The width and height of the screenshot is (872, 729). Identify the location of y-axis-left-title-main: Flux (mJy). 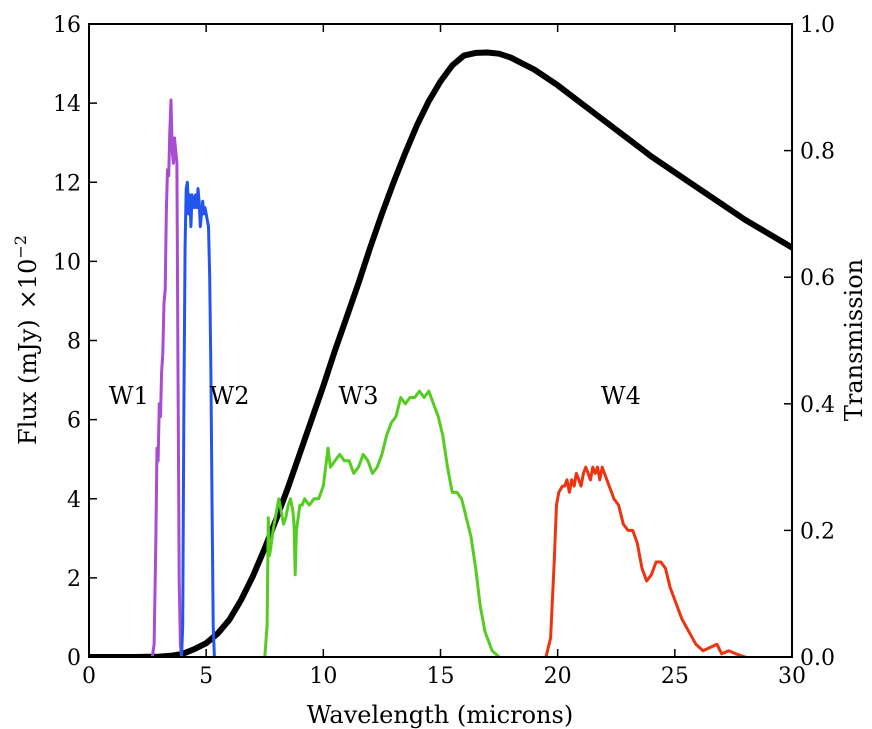
(28, 382).